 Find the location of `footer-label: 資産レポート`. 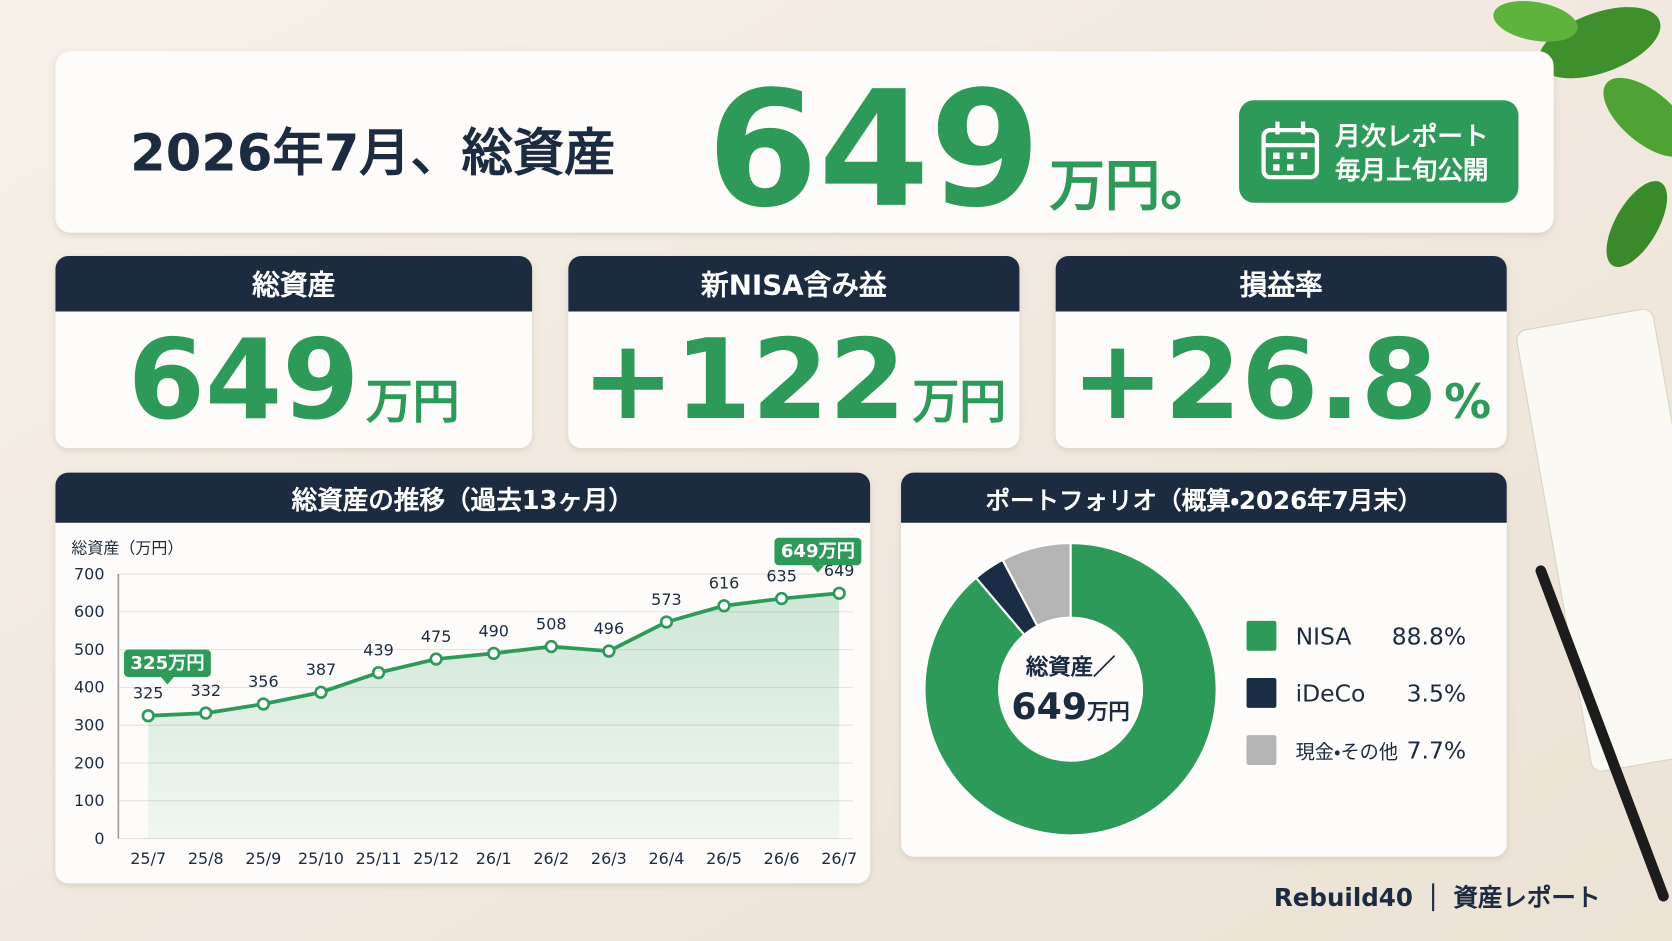

footer-label: 資産レポート is located at coordinates (1526, 897).